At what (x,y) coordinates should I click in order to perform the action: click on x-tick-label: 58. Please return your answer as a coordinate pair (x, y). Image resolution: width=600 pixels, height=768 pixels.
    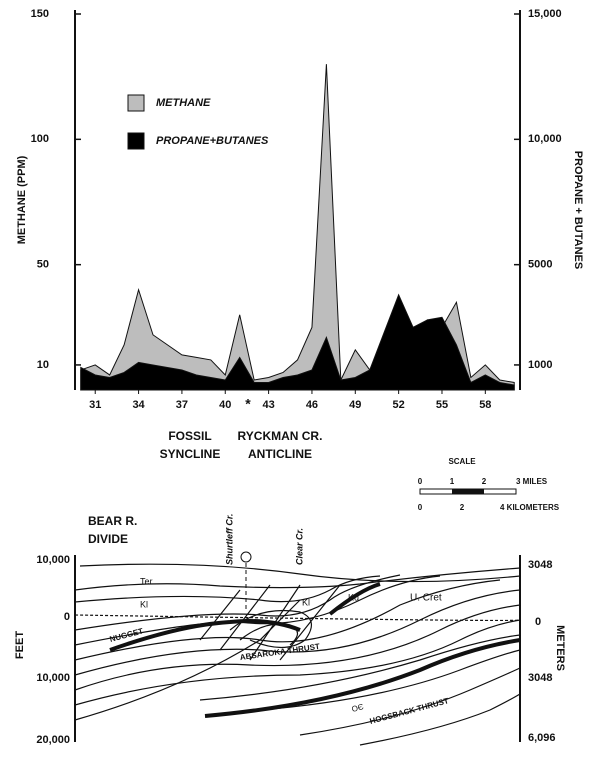
    Looking at the image, I should click on (485, 405).